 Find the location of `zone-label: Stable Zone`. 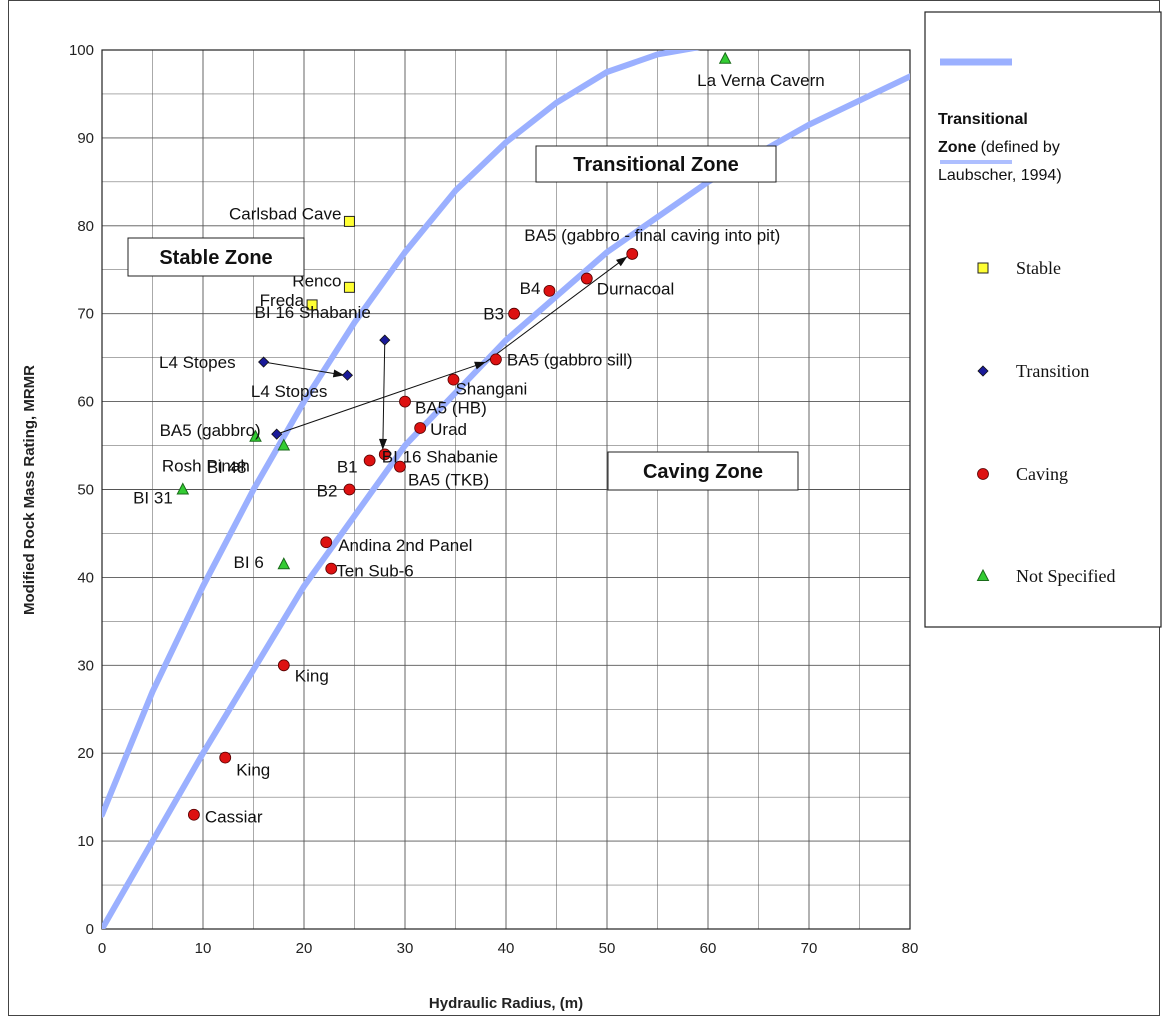

zone-label: Stable Zone is located at coordinates (215, 258).